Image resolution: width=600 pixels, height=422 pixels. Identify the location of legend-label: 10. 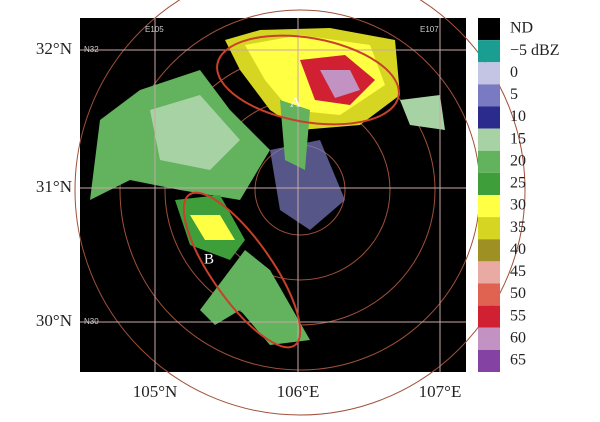
(518, 116).